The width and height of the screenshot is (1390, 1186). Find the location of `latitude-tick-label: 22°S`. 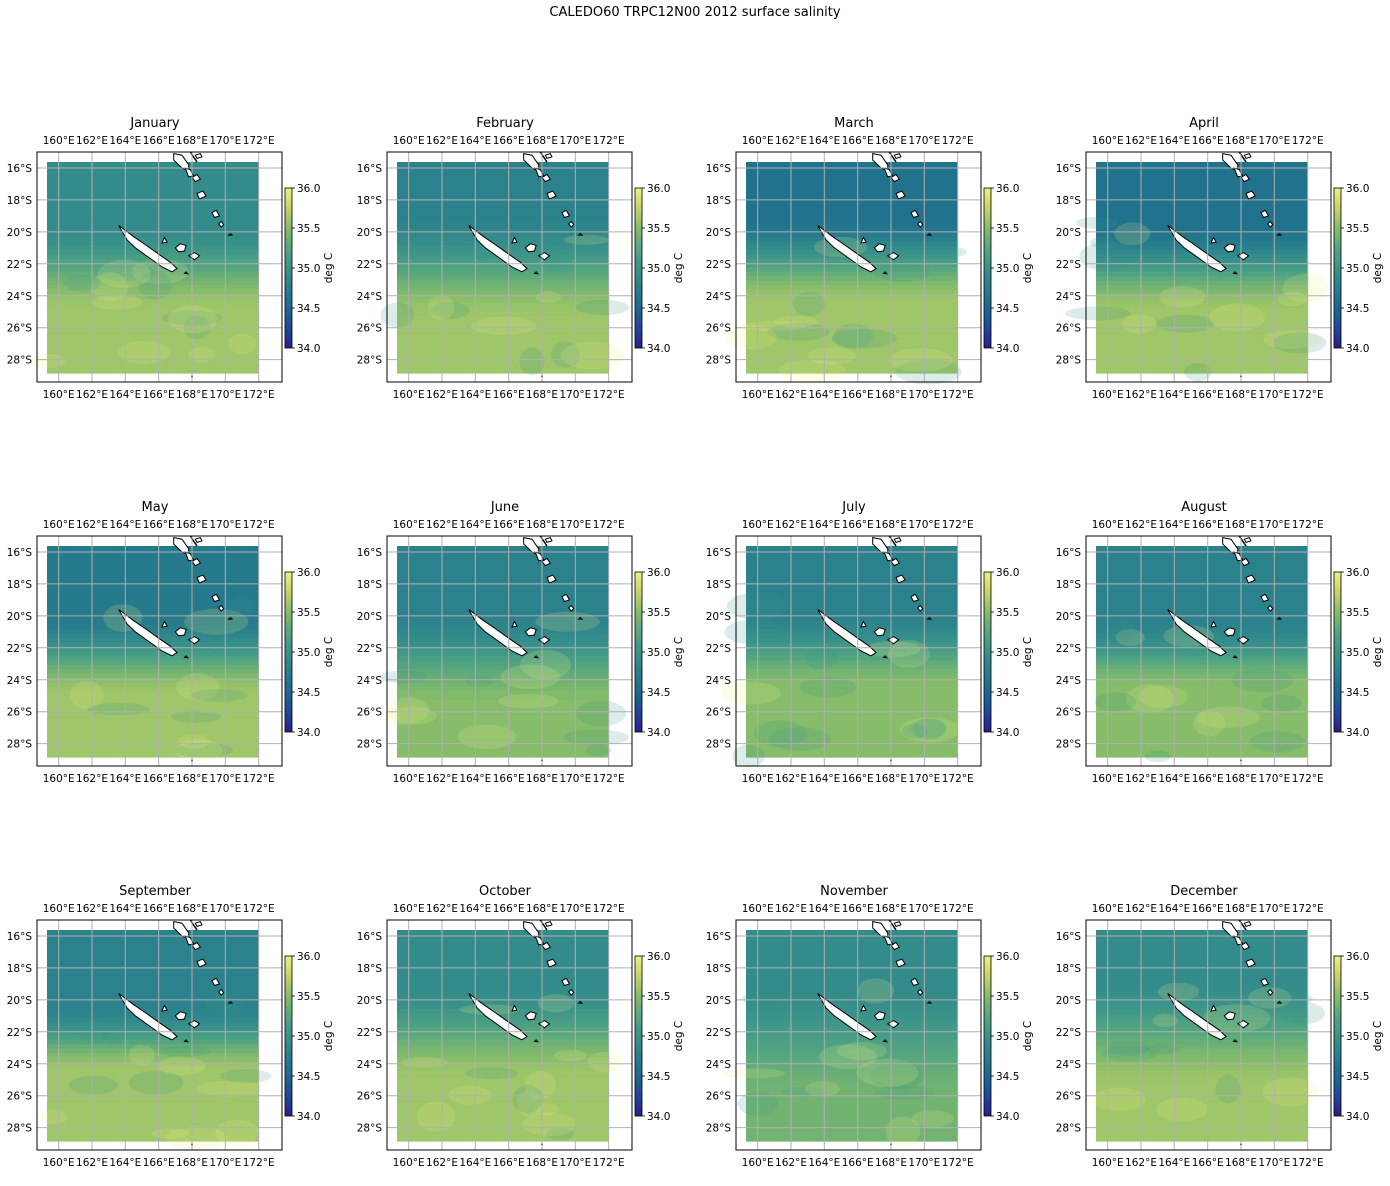

latitude-tick-label: 22°S is located at coordinates (719, 649).